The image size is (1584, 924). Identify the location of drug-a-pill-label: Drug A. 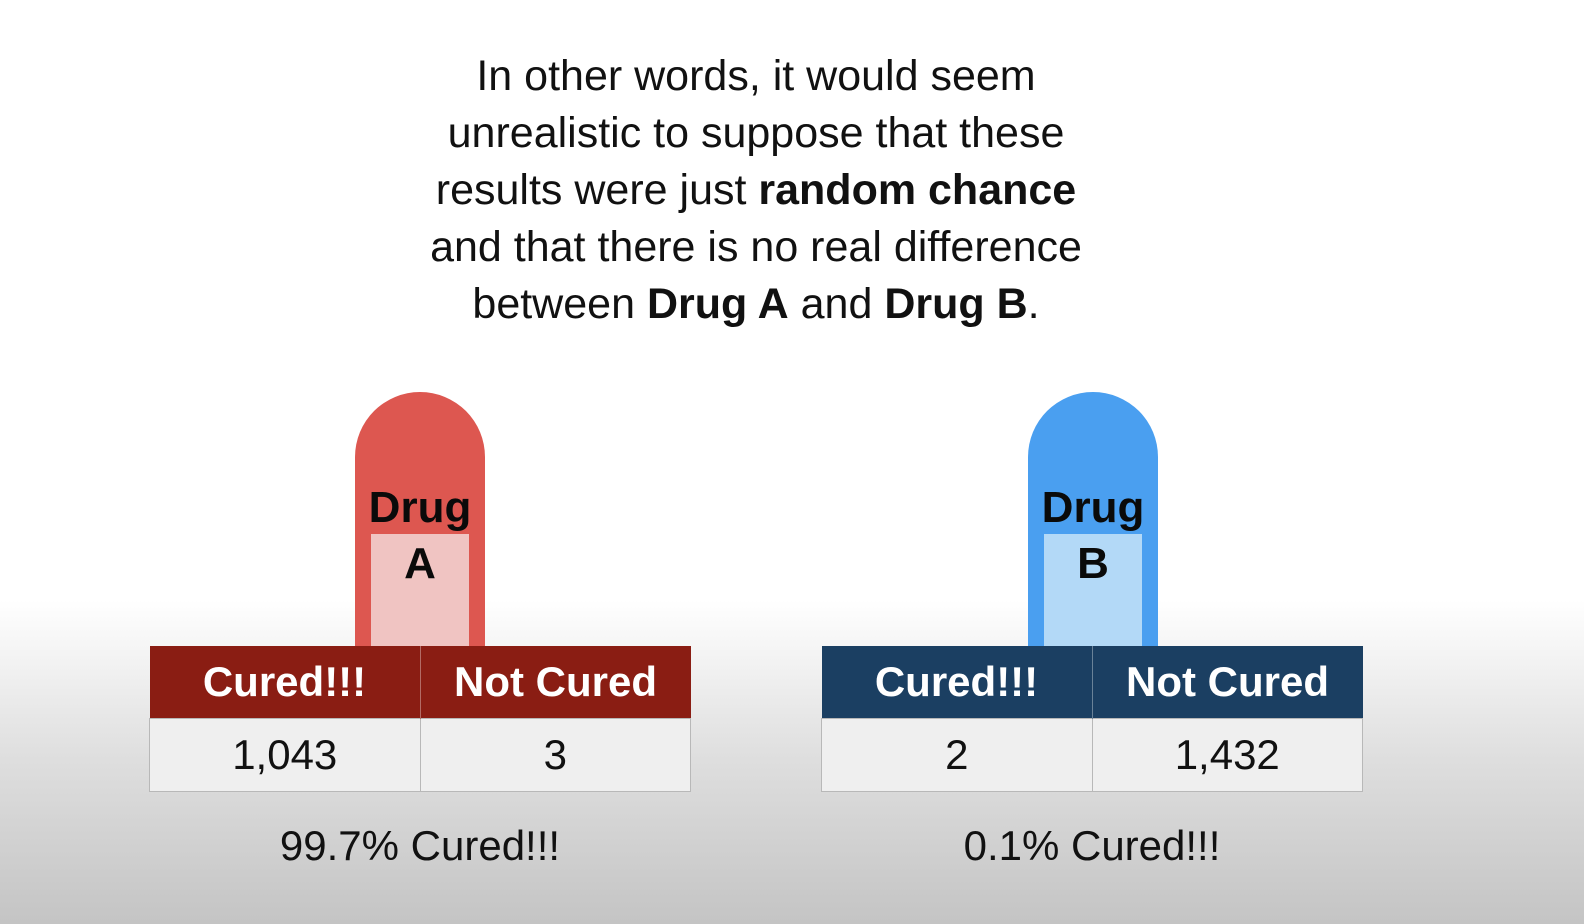
(420, 536).